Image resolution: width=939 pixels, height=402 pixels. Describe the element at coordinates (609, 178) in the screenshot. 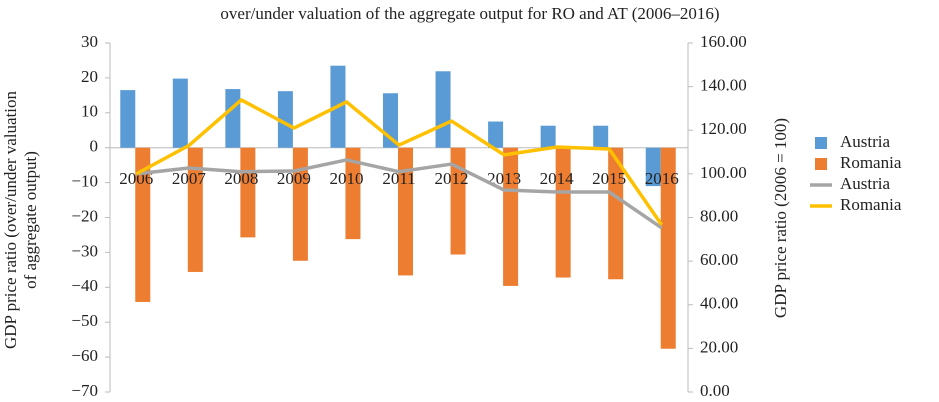

I see `x-tick-label: 2015` at that location.